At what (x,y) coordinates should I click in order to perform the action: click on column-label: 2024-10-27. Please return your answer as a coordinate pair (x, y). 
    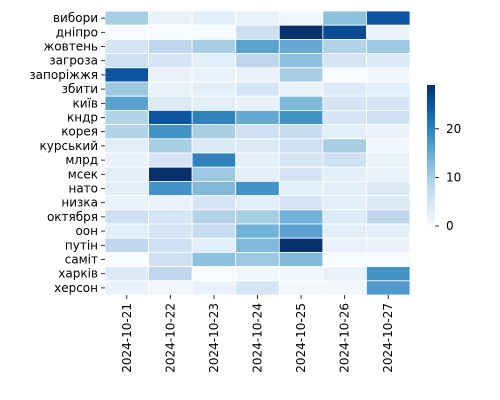
    Looking at the image, I should click on (388, 338).